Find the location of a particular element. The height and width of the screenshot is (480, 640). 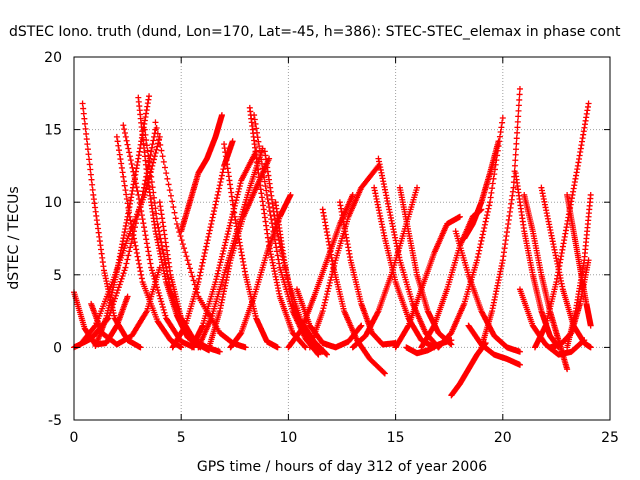

y-axis-label: dSTEC / TECUs is located at coordinates (14, 237).